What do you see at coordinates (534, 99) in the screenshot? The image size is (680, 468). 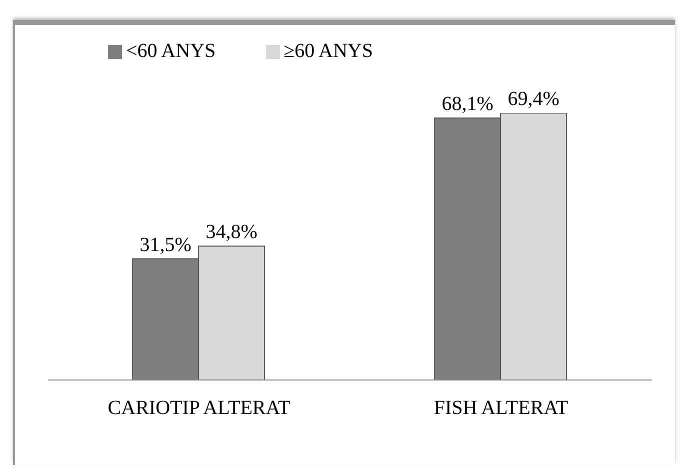 I see `data-label: 69,4%` at bounding box center [534, 99].